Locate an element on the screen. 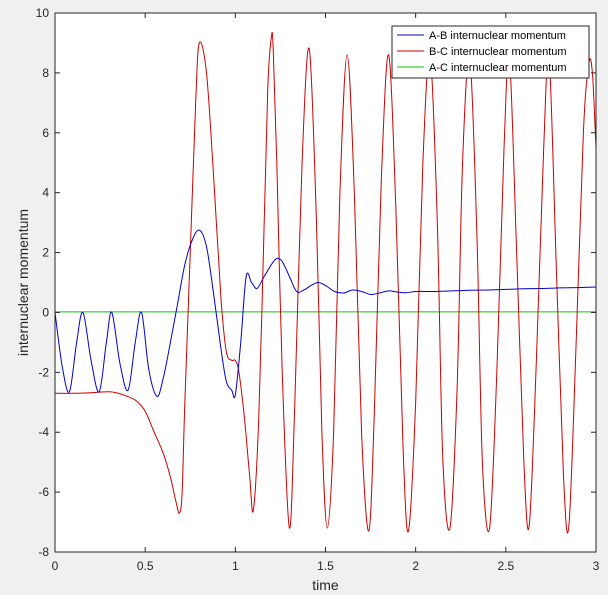  x-tick-label: 1.5 is located at coordinates (325, 566).